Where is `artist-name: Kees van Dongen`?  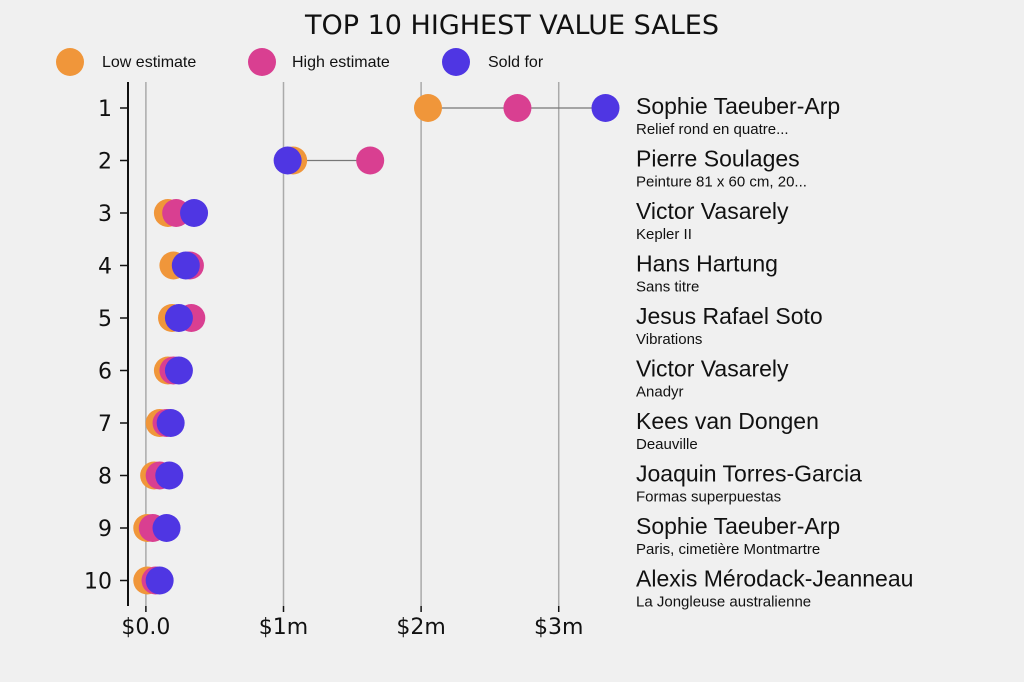 artist-name: Kees van Dongen is located at coordinates (727, 421).